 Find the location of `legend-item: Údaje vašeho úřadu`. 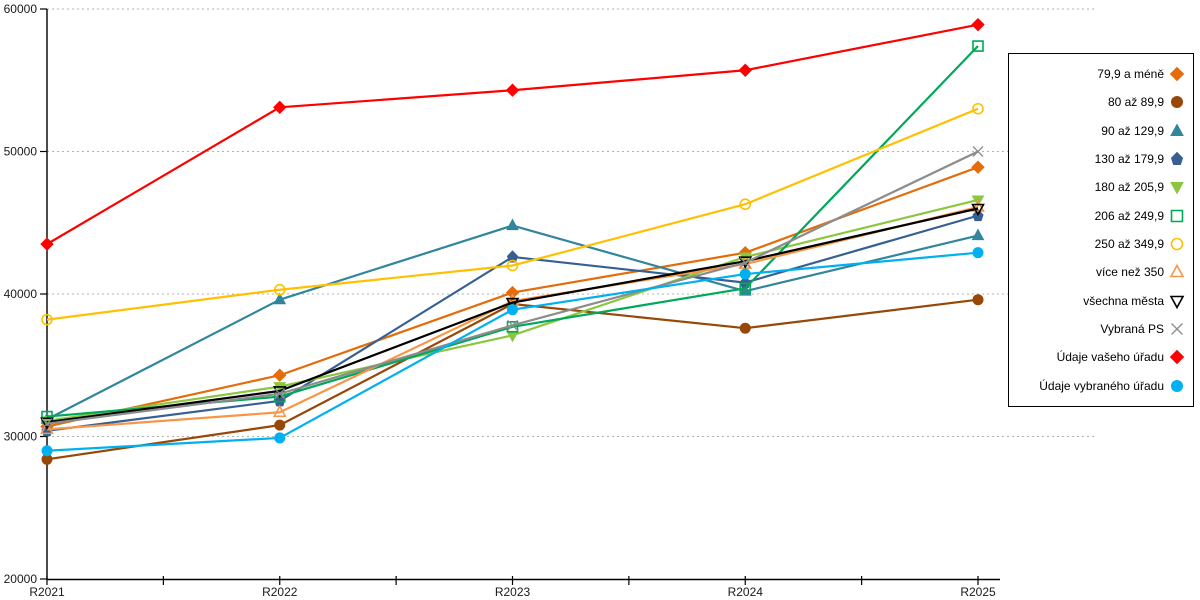

legend-item: Údaje vašeho úřadu is located at coordinates (1099, 357).